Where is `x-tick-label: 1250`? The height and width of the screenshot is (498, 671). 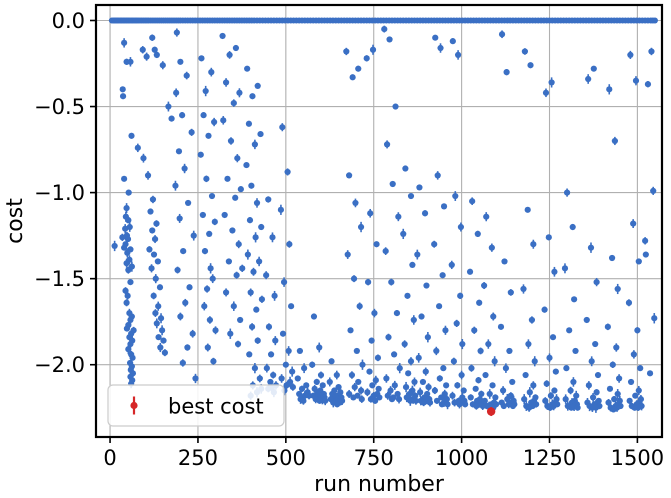 x-tick-label: 1250 is located at coordinates (549, 458).